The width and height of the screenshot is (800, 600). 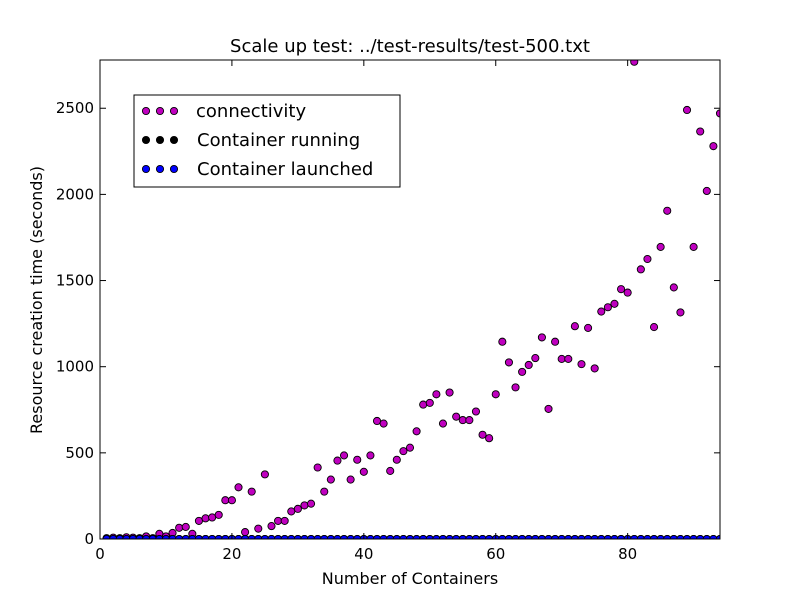 I want to click on y-axis-label: Resource creation time (seconds), so click(x=36, y=300).